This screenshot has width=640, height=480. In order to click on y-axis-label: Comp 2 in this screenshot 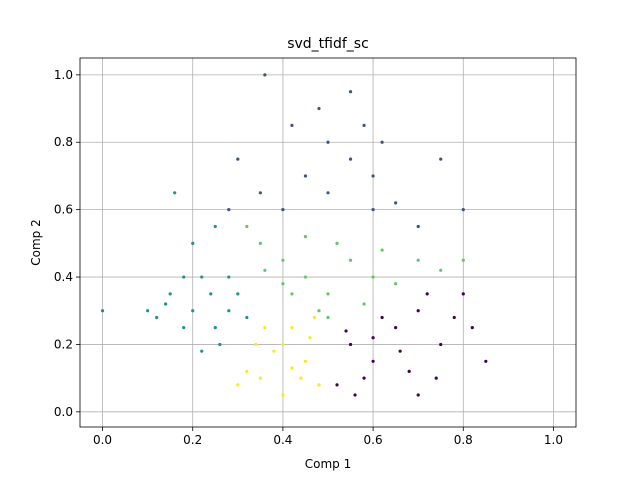, I will do `click(36, 242)`.